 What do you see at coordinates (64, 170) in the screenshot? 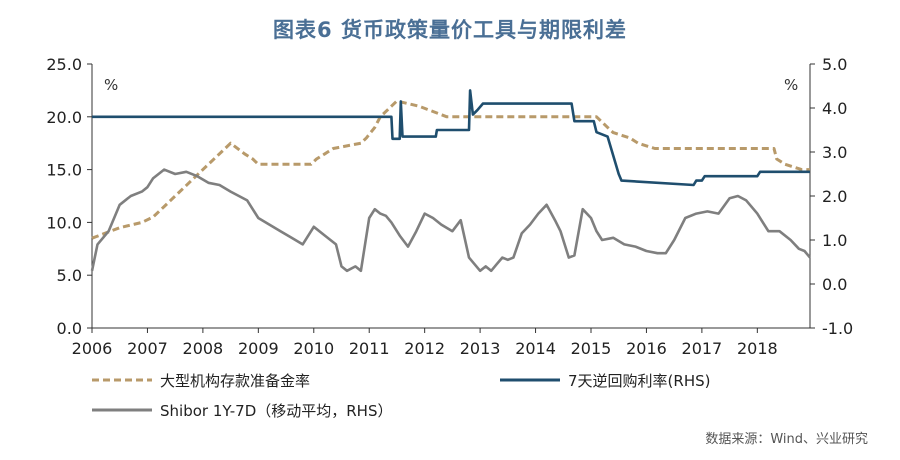
I see `left-tick-label: 15.0` at bounding box center [64, 170].